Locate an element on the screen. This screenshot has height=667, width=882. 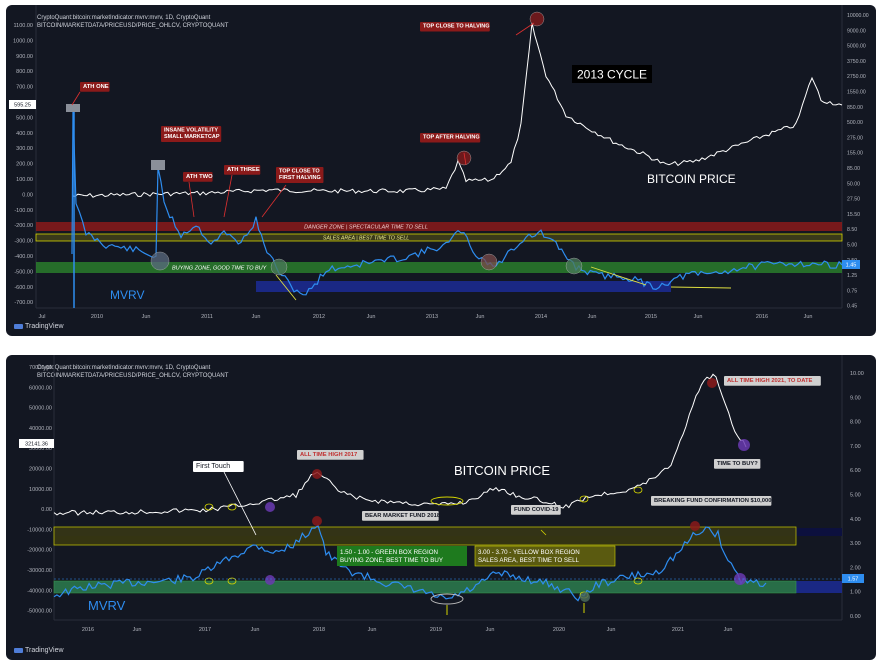
annotation-ath-three: ATH THREE is located at coordinates (243, 170).